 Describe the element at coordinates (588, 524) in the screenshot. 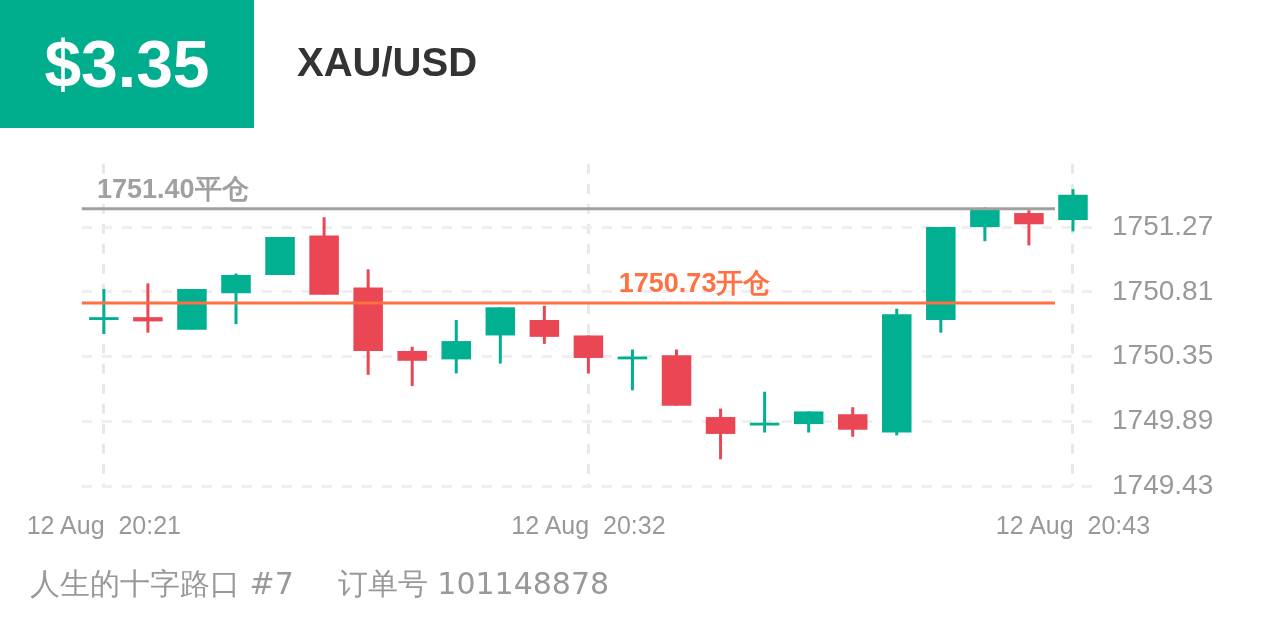

I see `x-tick-label: 12 Aug 20:32` at that location.